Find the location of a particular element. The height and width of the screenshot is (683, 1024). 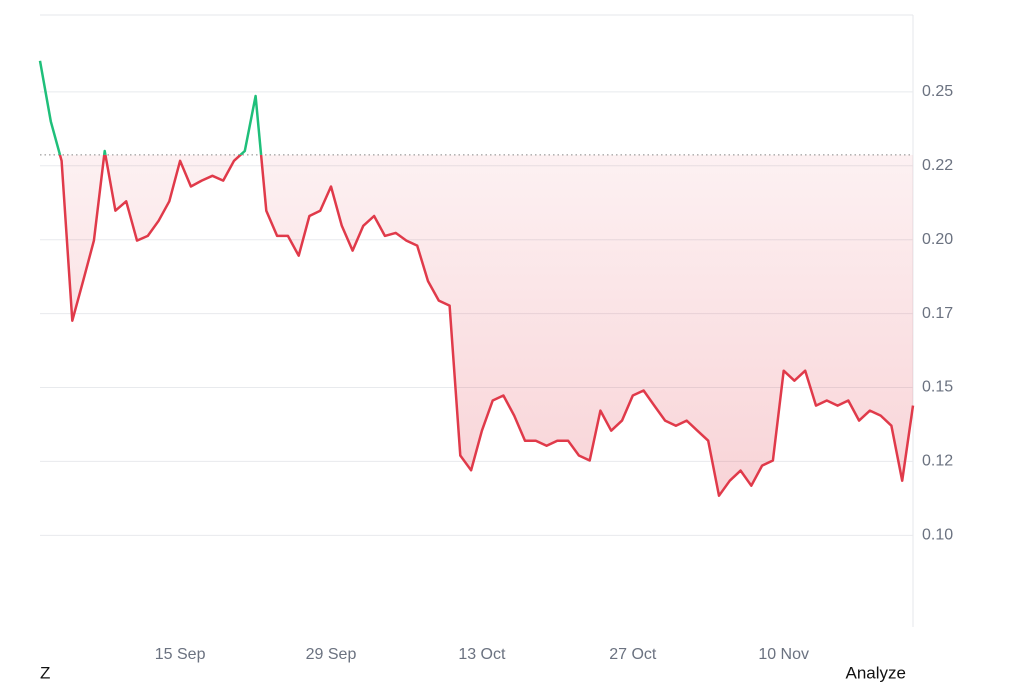

x-tick-label: 13 Oct is located at coordinates (482, 654).